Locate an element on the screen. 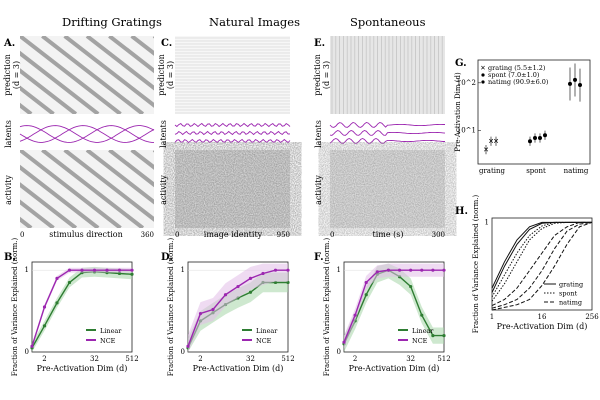 Image resolution: width=600 pixels, height=400 pixels. activity-noise-C is located at coordinates (232, 189).